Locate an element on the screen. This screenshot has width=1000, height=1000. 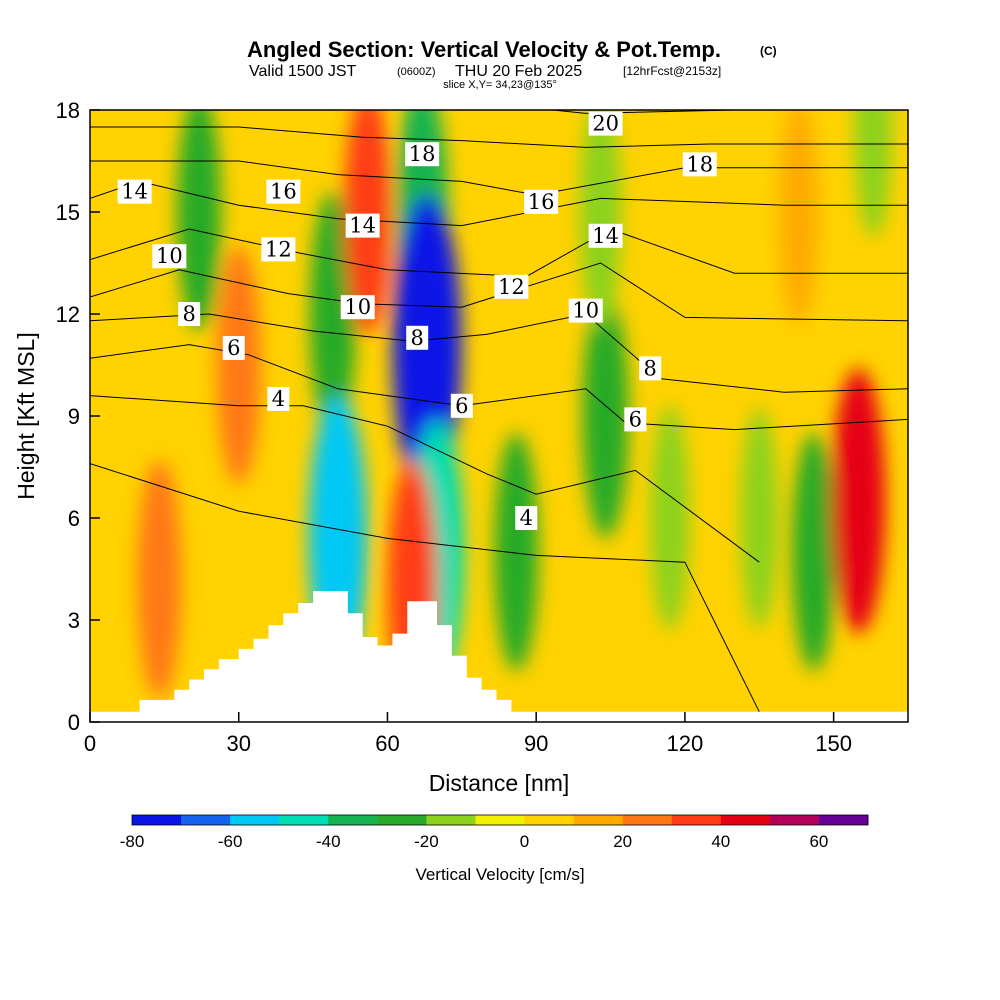
colorbar-label: Vertical Velocity [cm/s] is located at coordinates (499, 874).